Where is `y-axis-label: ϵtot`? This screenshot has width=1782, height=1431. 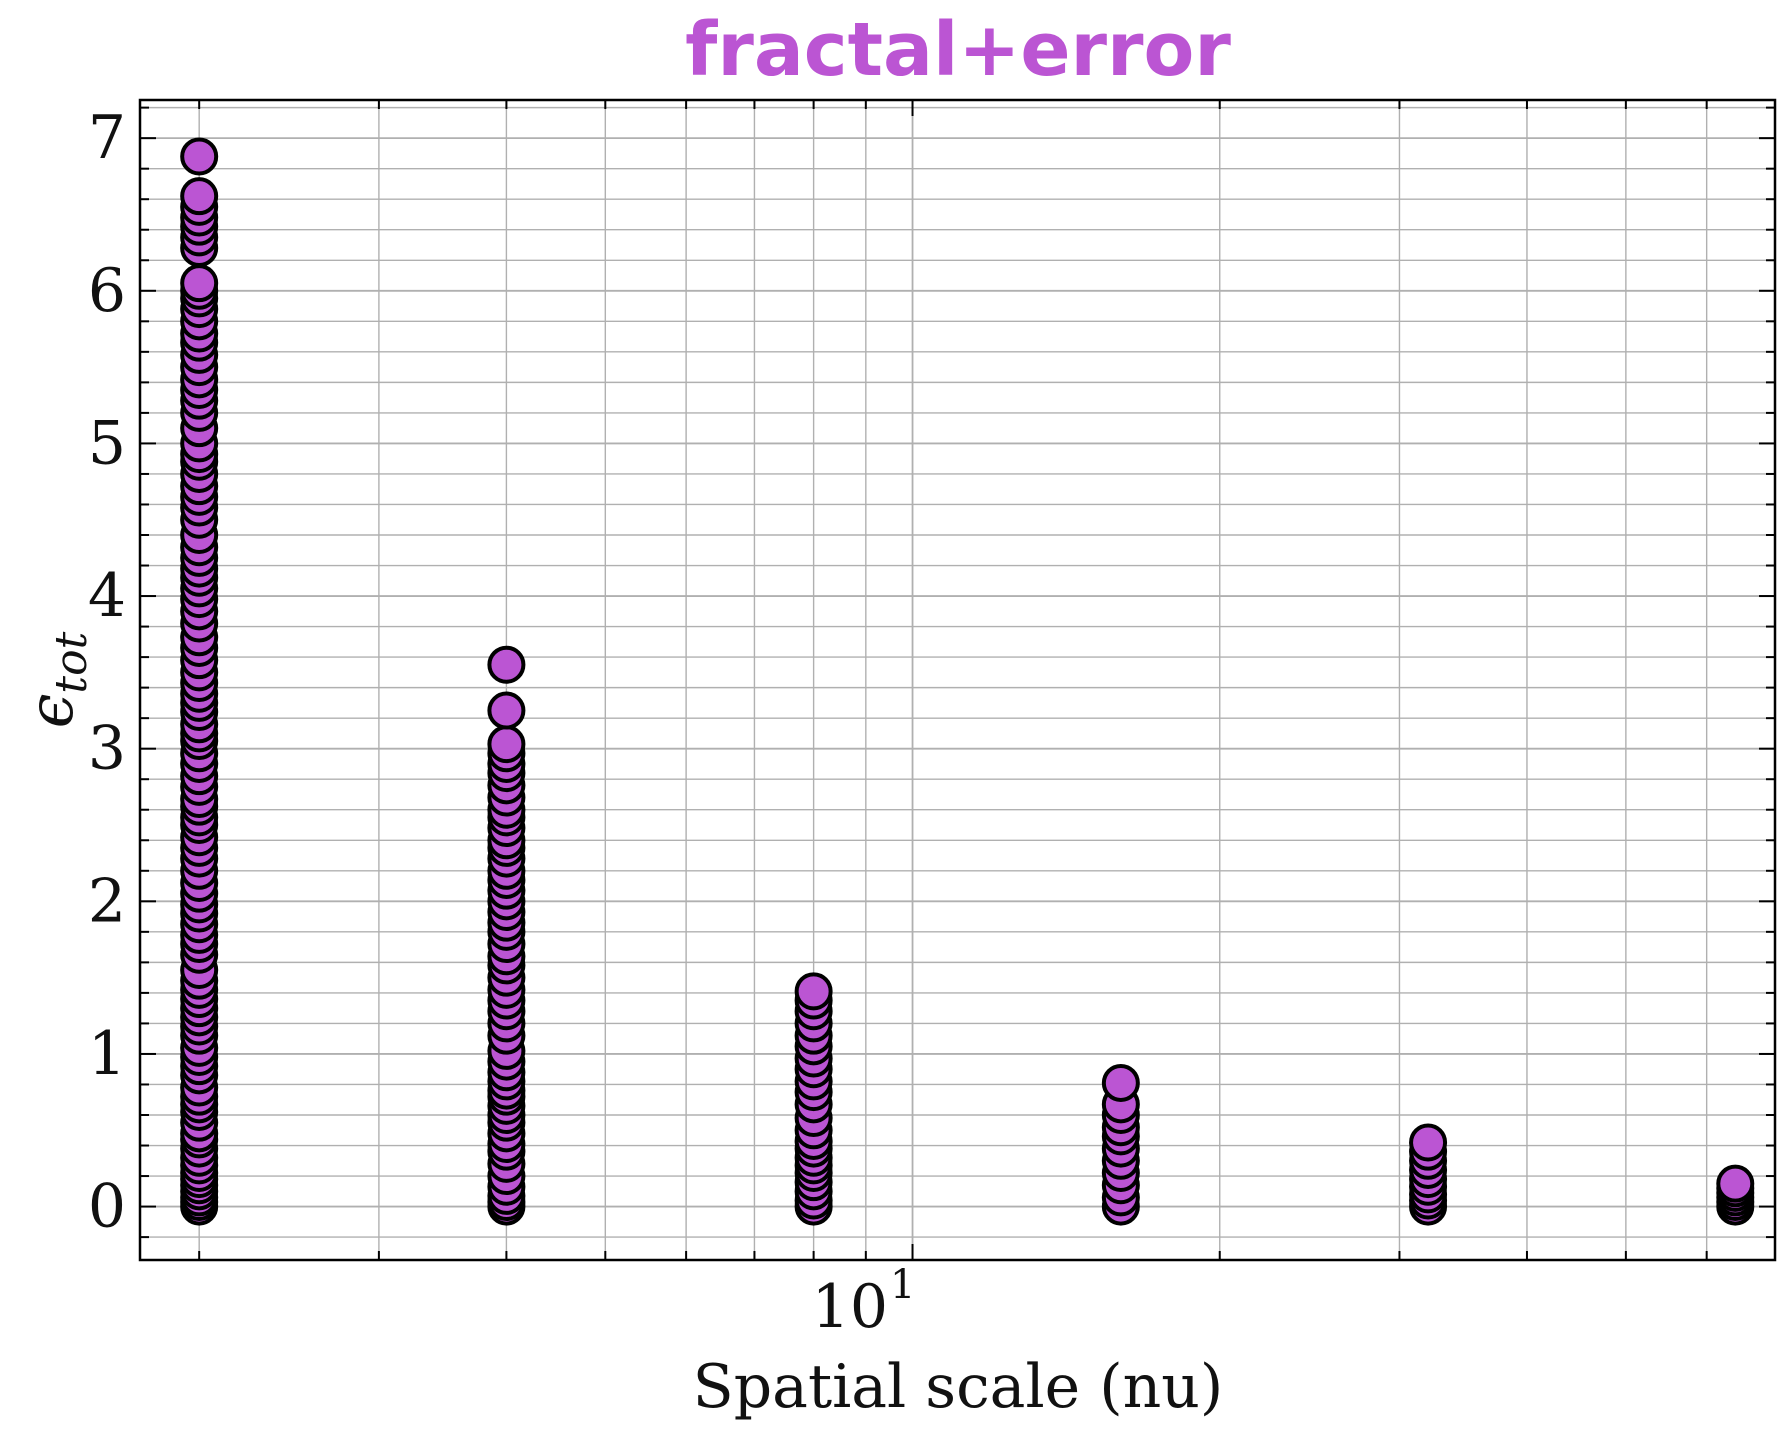
y-axis-label: ϵtot is located at coordinates (55, 679).